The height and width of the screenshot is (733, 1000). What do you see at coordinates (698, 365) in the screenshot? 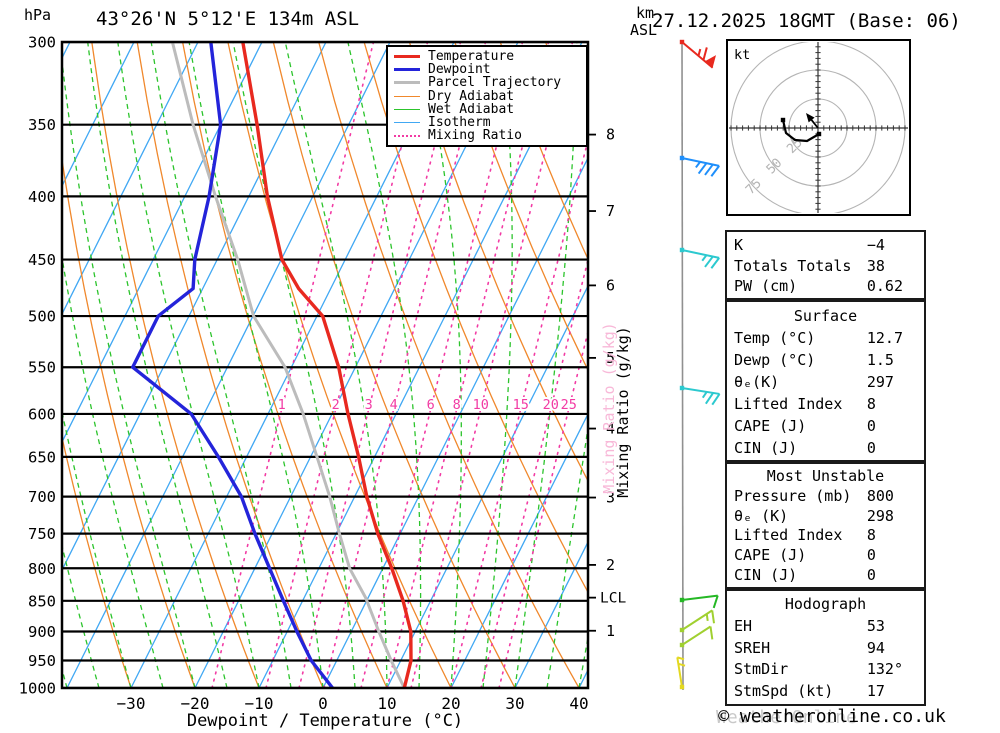
I see `wind-barb-column` at bounding box center [698, 365].